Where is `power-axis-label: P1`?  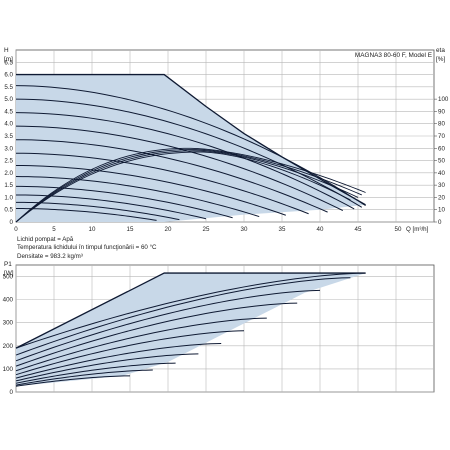
power-axis-label: P1 is located at coordinates (8, 264).